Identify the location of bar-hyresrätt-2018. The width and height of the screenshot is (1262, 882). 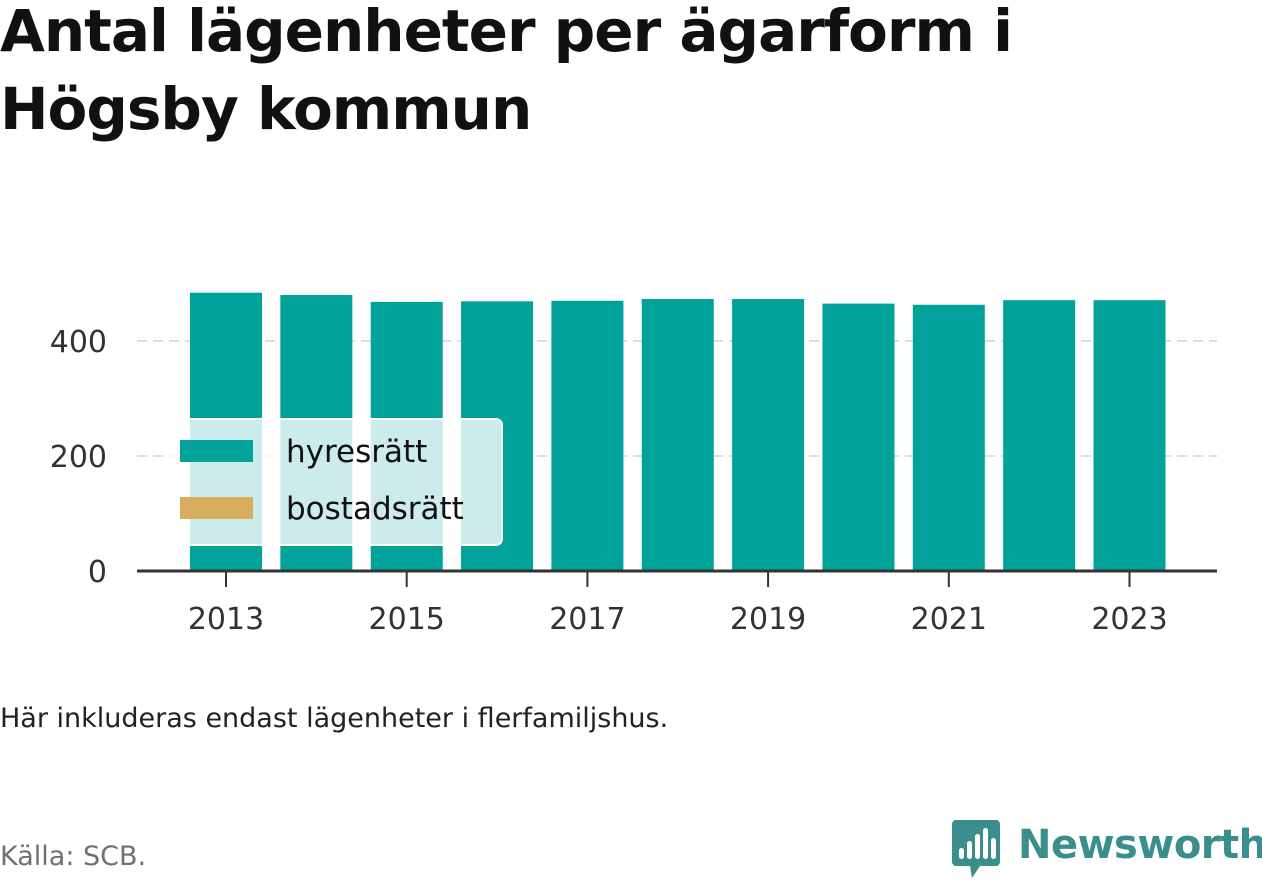
(677, 435).